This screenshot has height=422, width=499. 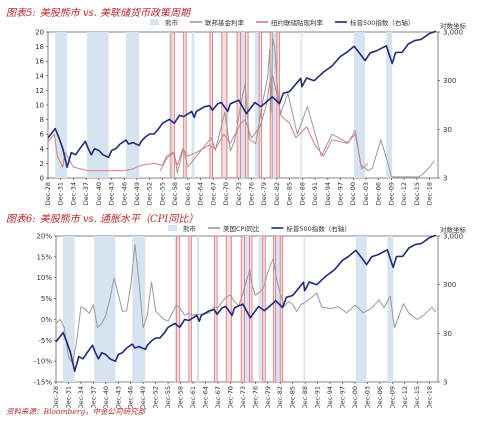 I want to click on x-tick-label: Dec-31, so click(x=68, y=397).